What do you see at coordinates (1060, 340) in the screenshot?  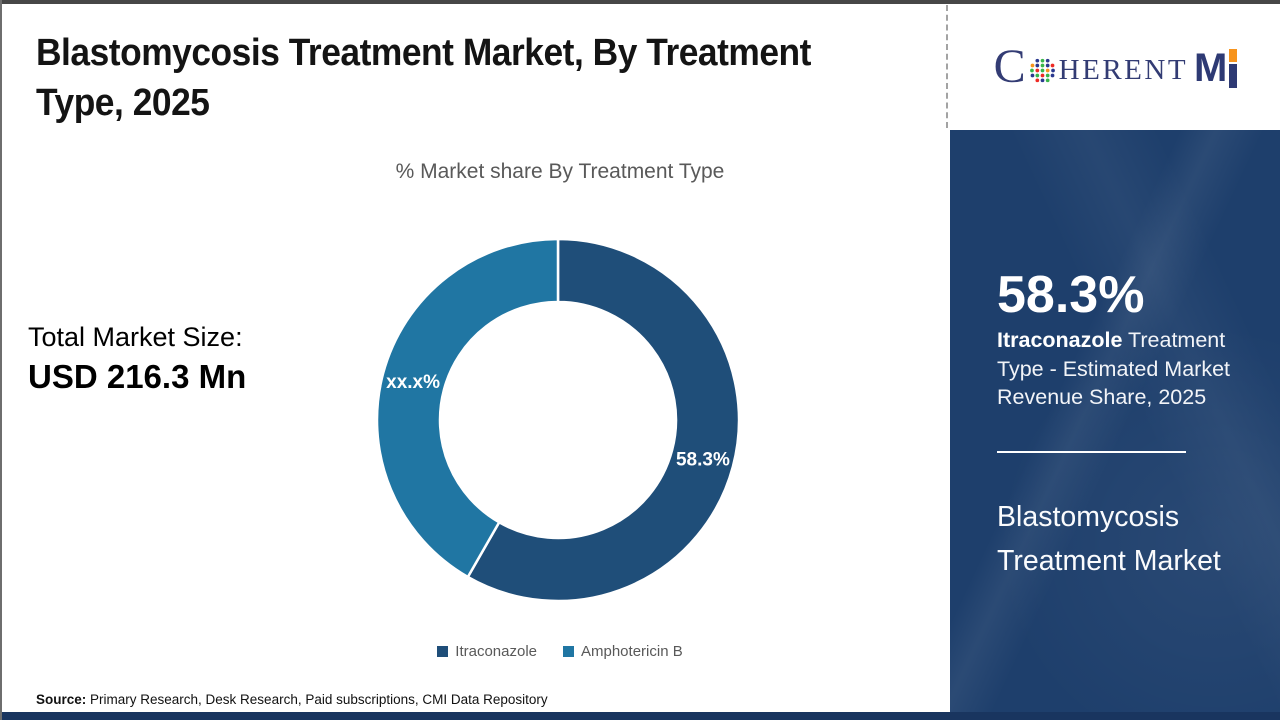 I see `stat-description-highlight: Itraconazole` at bounding box center [1060, 340].